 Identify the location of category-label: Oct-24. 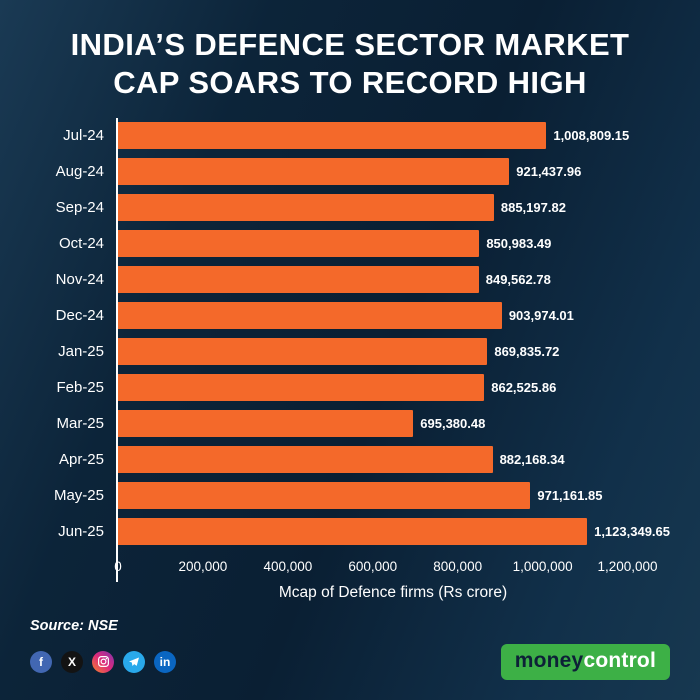
(81, 244).